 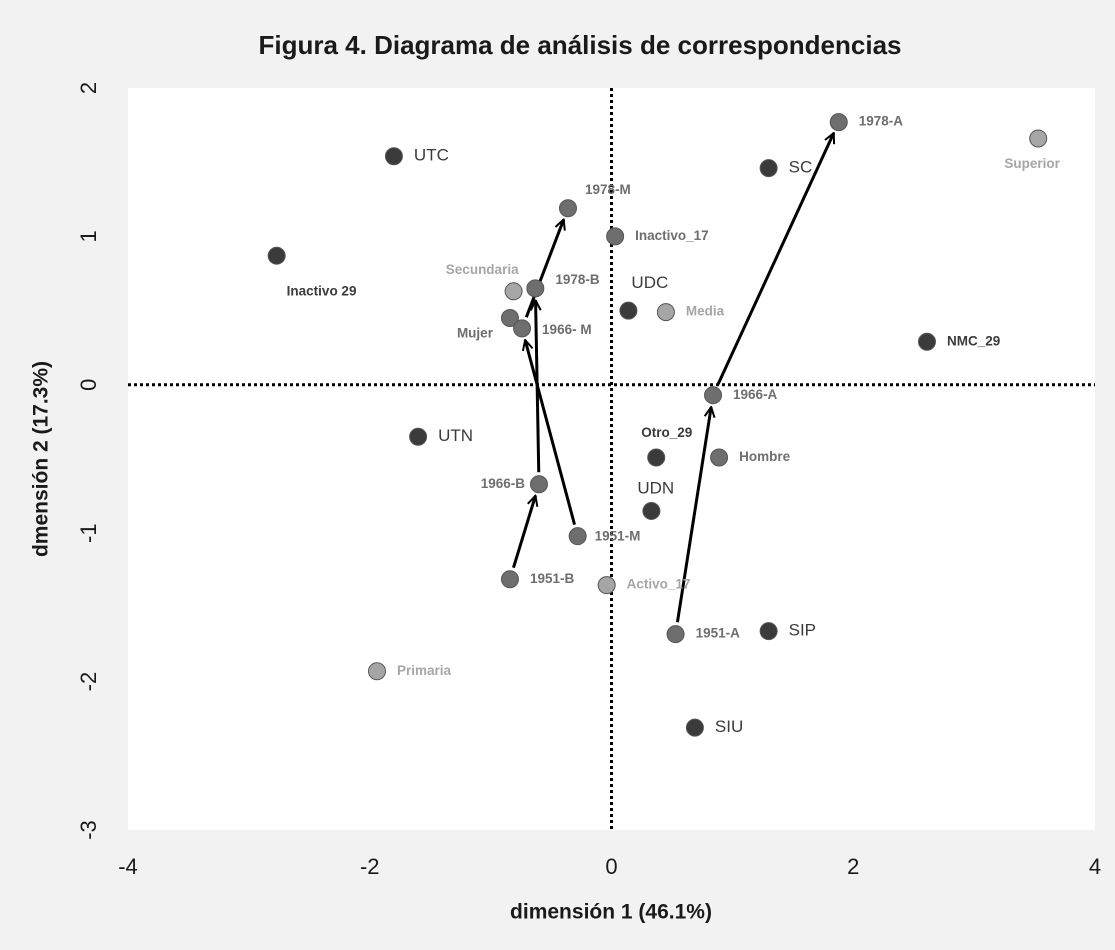 What do you see at coordinates (424, 670) in the screenshot?
I see `point-label: Primaria` at bounding box center [424, 670].